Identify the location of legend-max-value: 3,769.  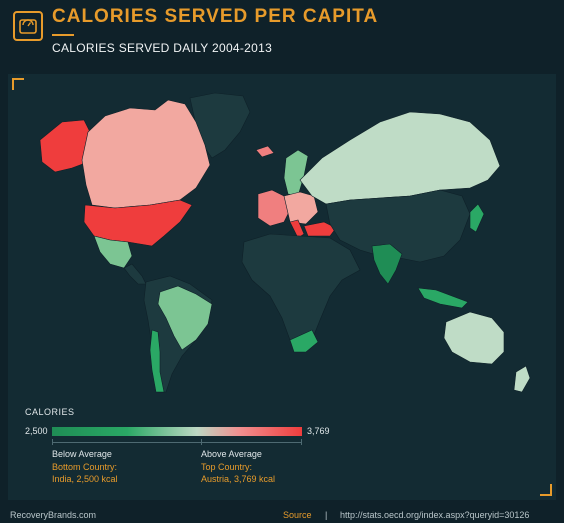
(318, 431).